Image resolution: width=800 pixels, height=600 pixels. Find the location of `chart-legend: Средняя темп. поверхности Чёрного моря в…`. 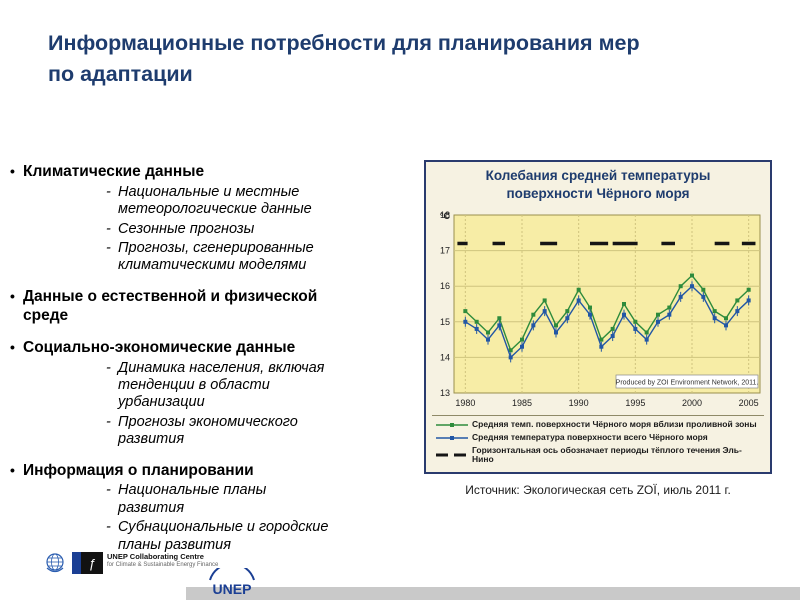

chart-legend: Средняя темп. поверхности Чёрного моря в… is located at coordinates (598, 442).